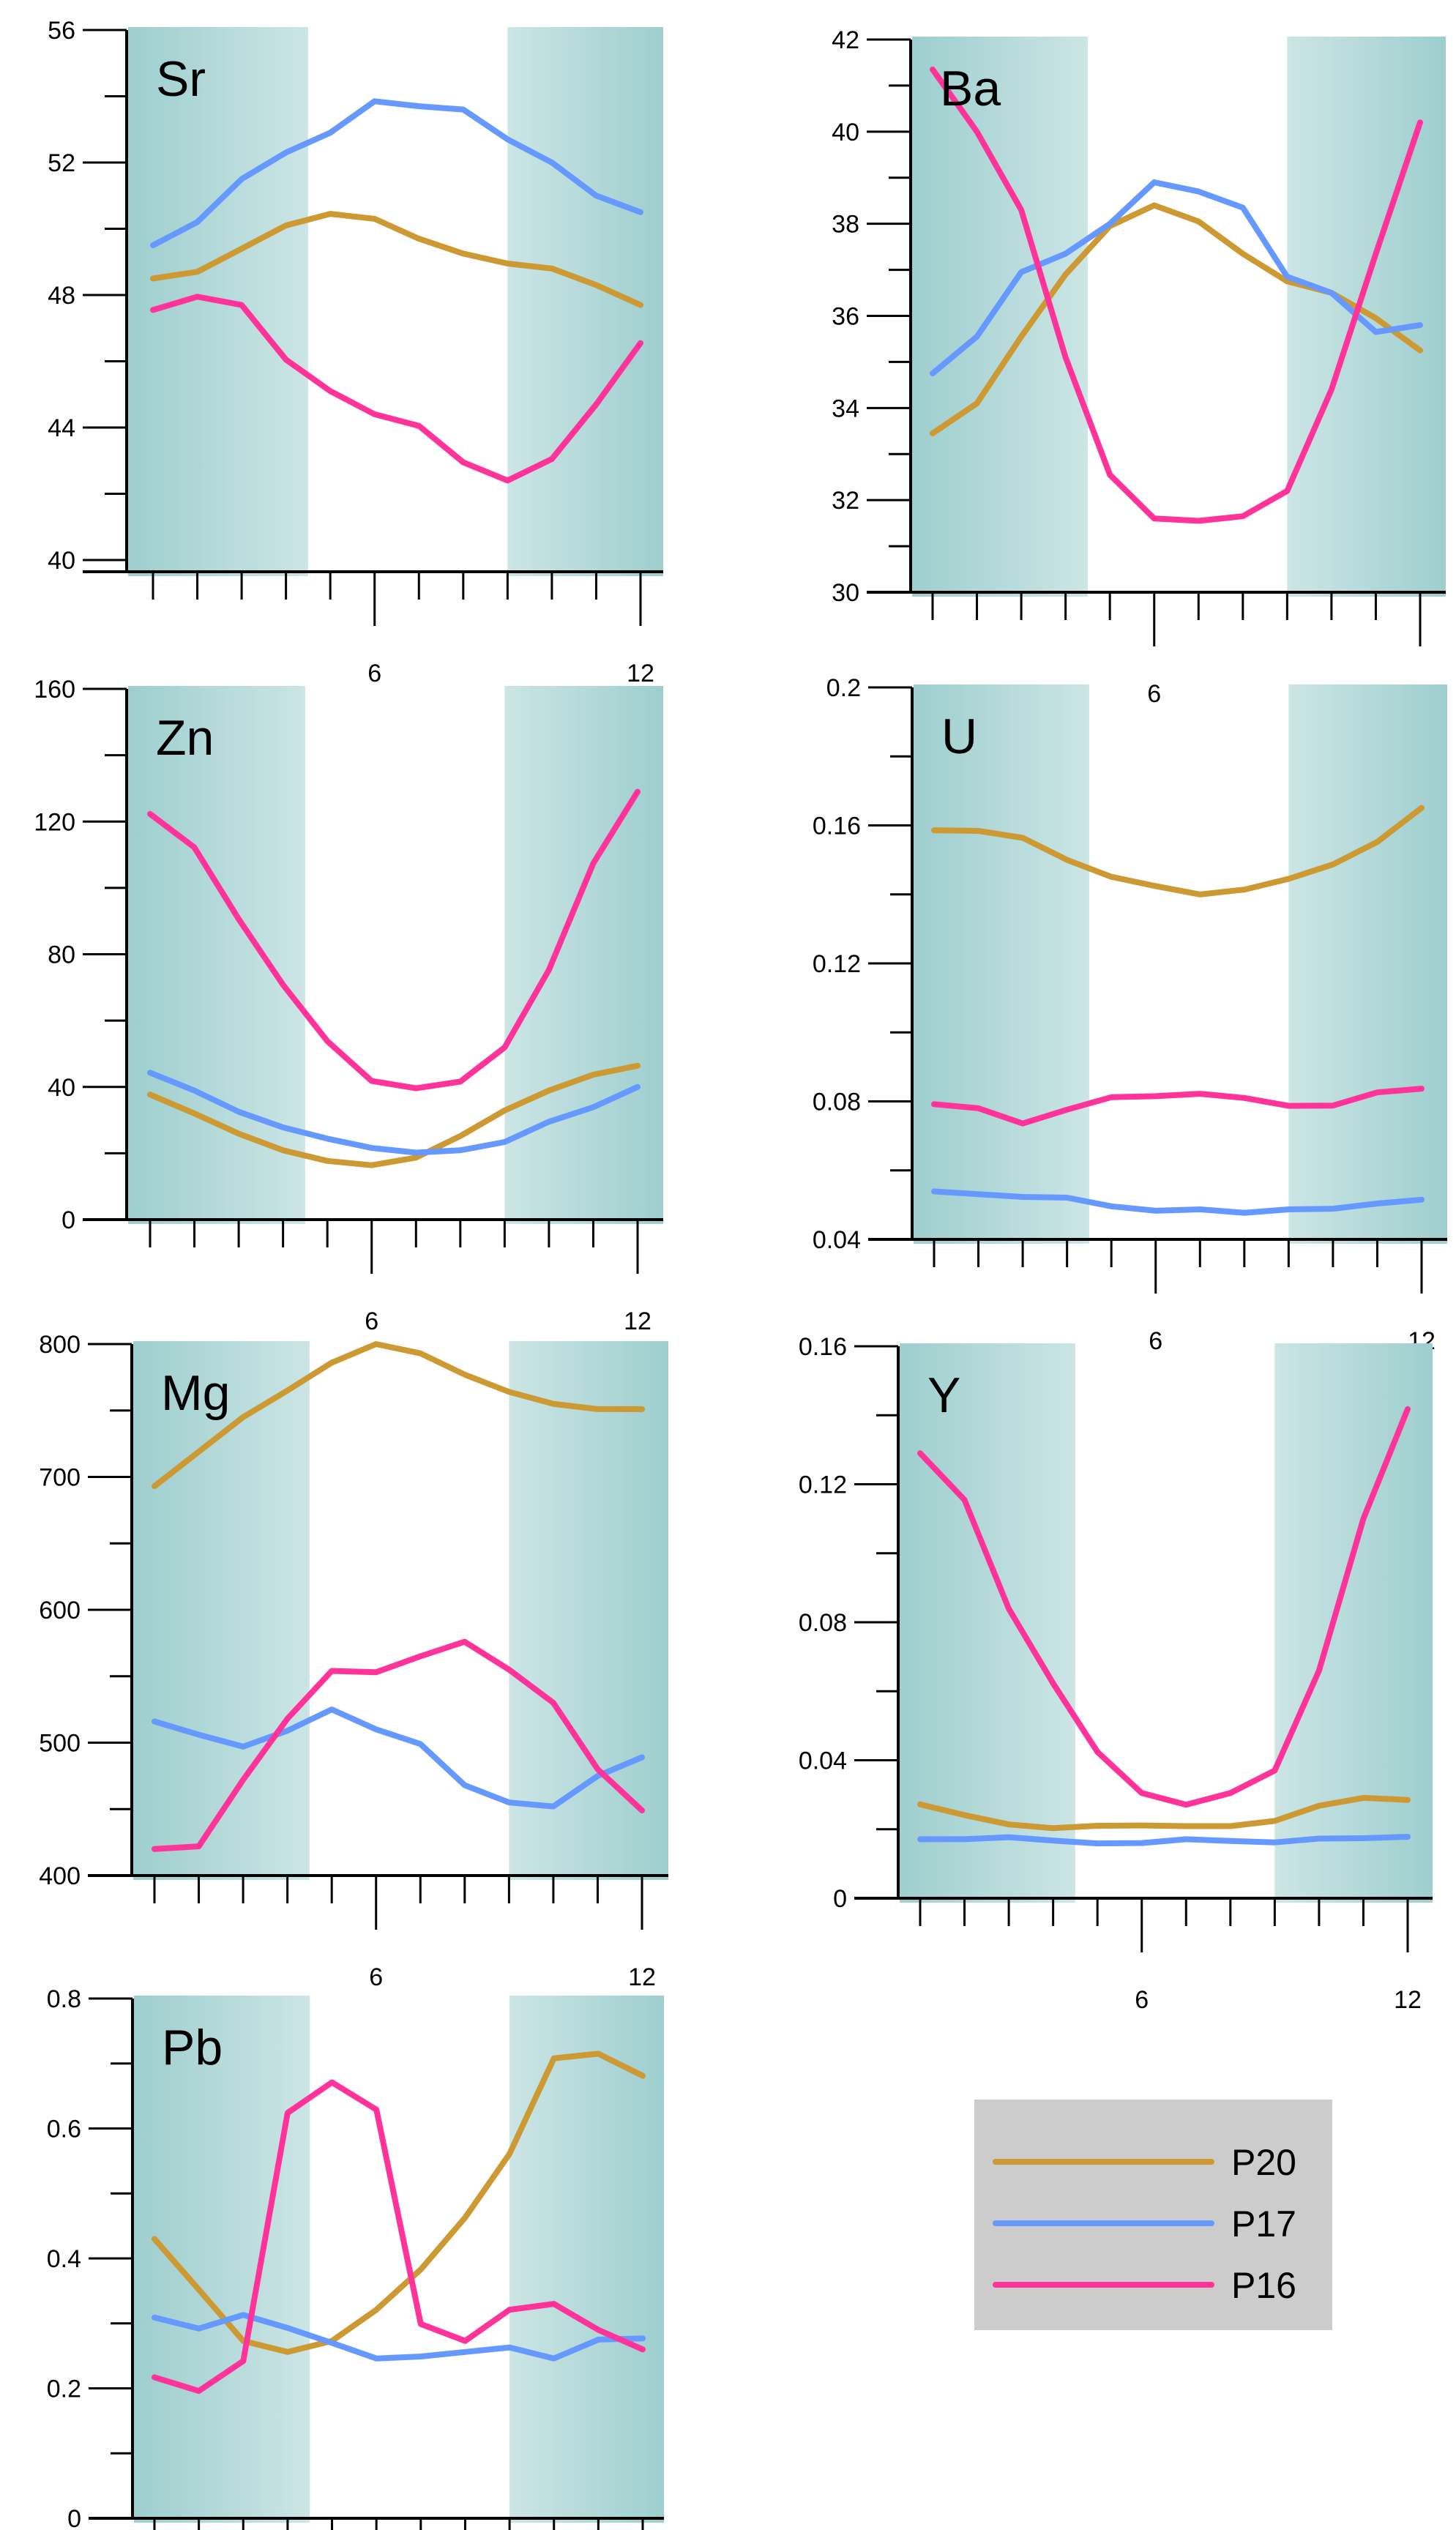 The image size is (1456, 2530). Describe the element at coordinates (1130, 1015) in the screenshot. I see `panel-u: 0.040.080.120.160.26 12U` at that location.